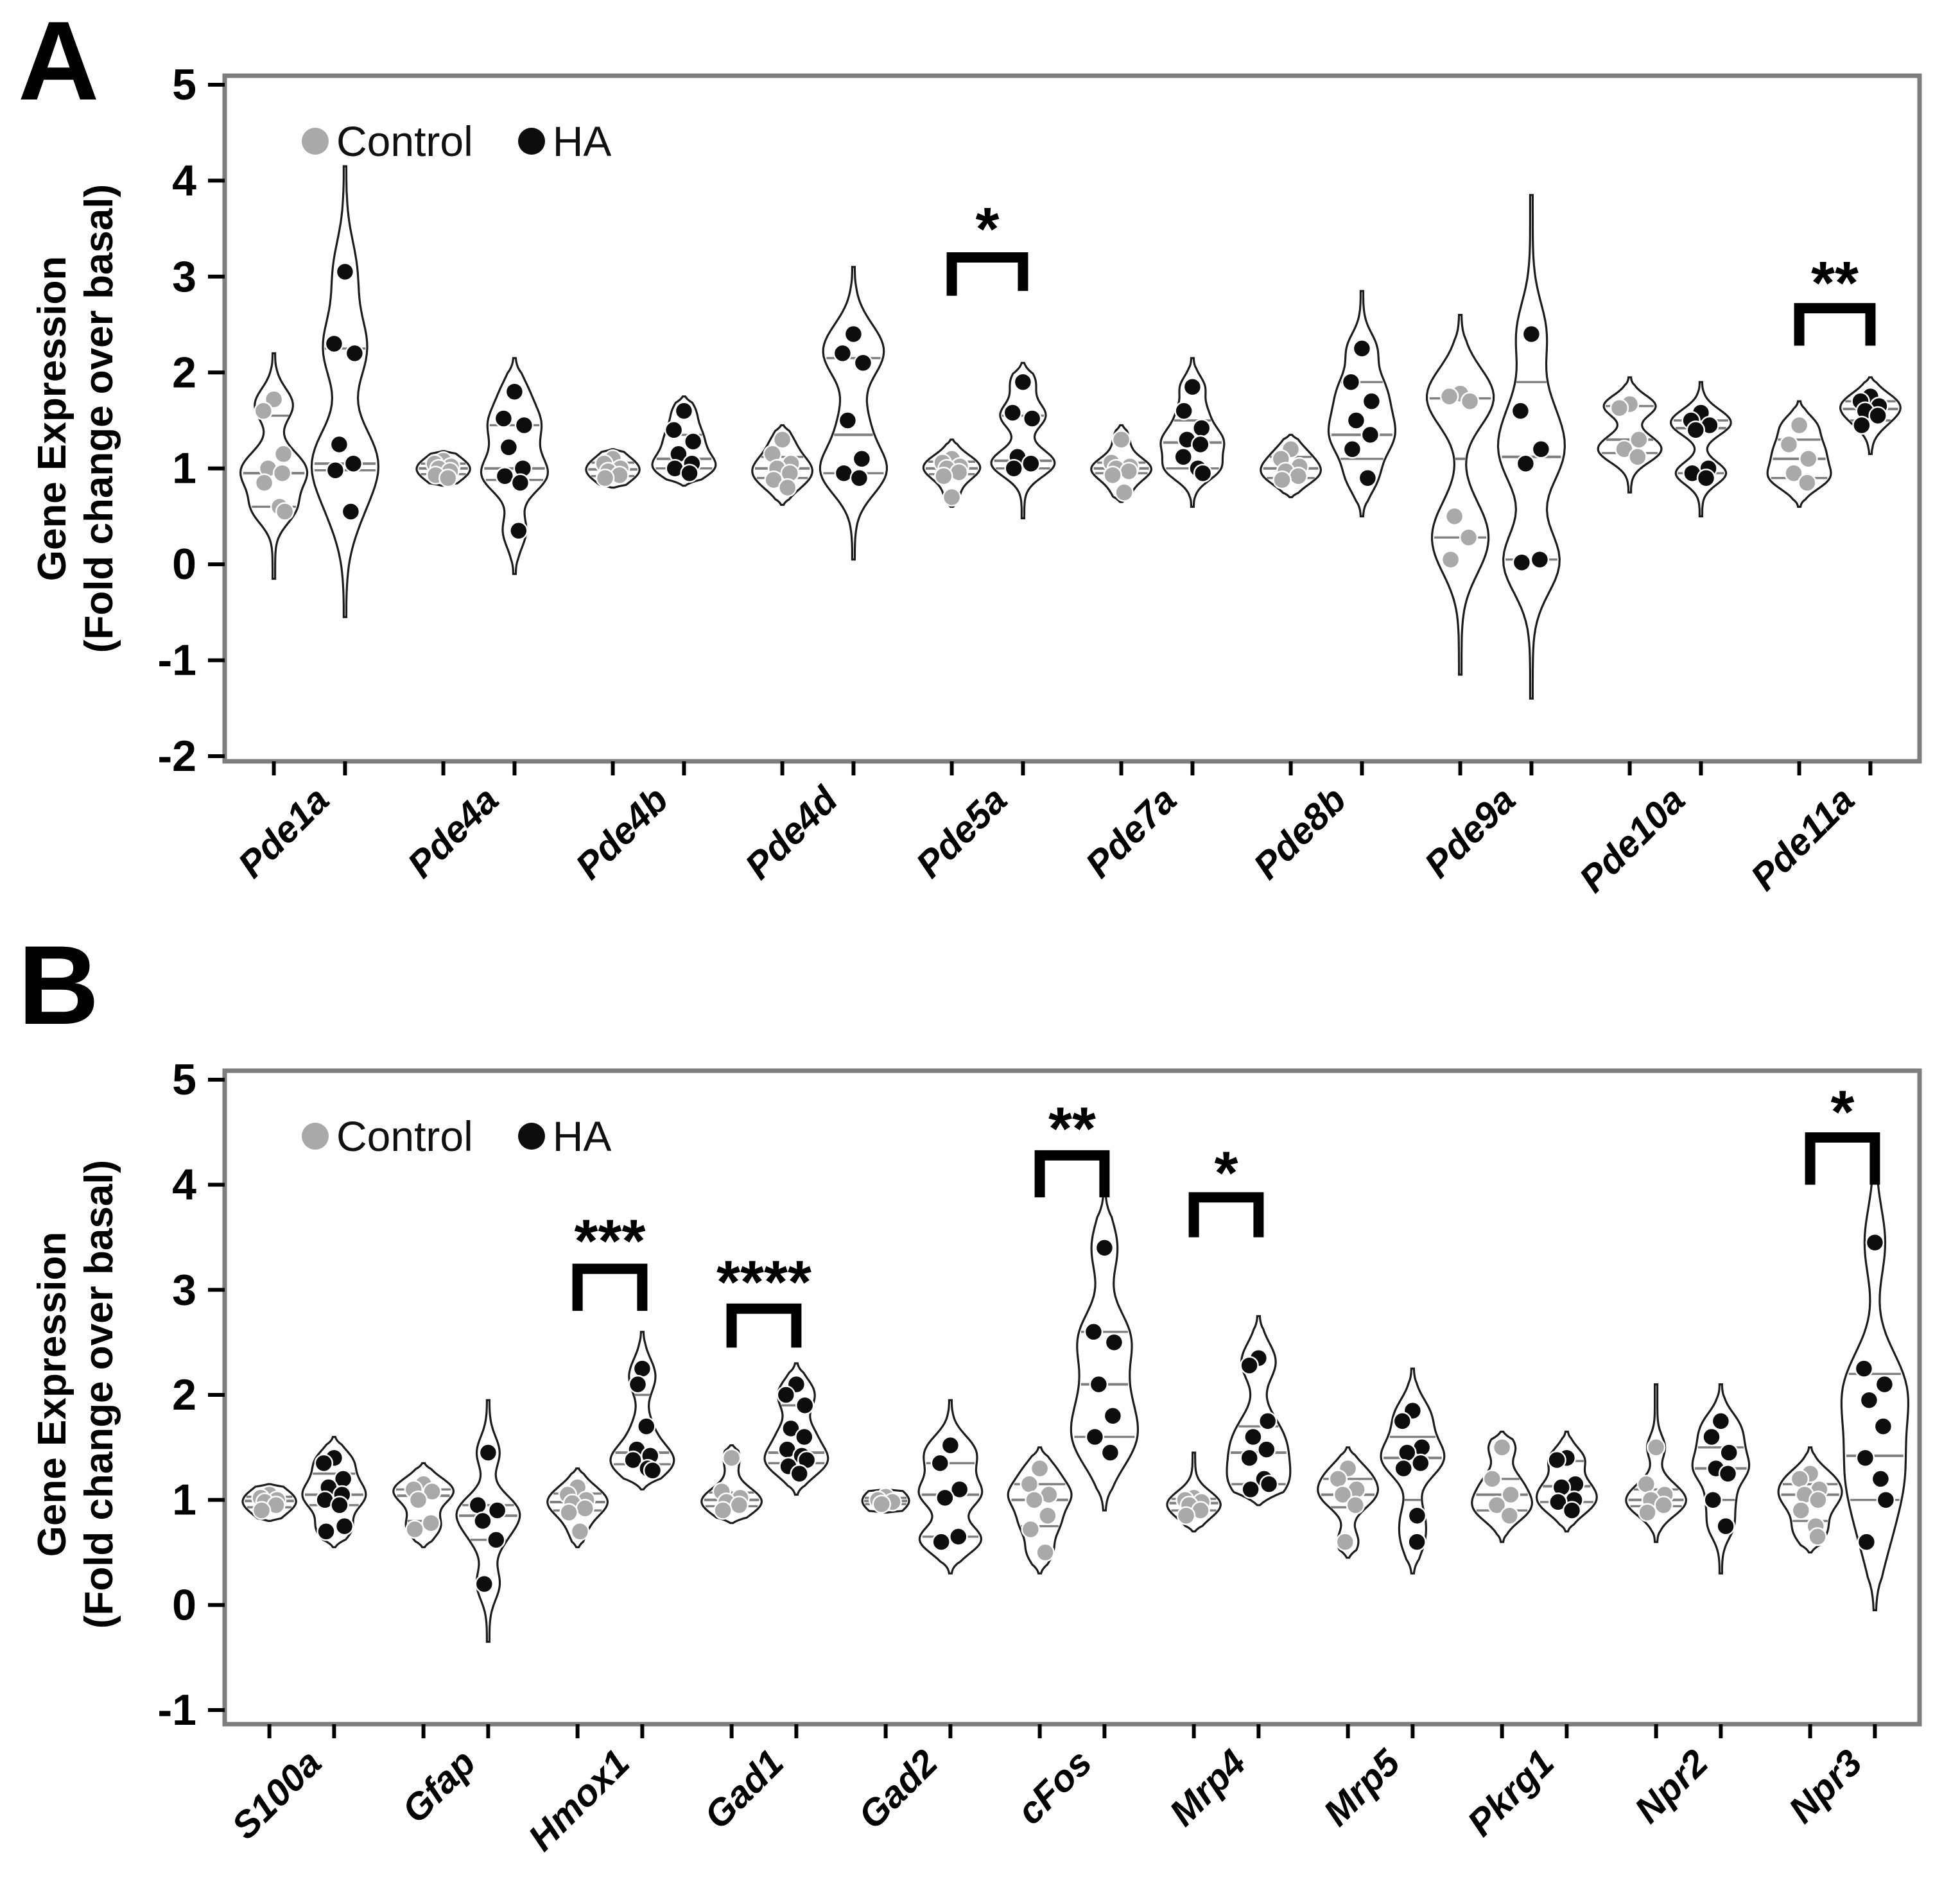 Image resolution: width=1960 pixels, height=1884 pixels. What do you see at coordinates (184, 276) in the screenshot?
I see `y-tick-label: 3` at bounding box center [184, 276].